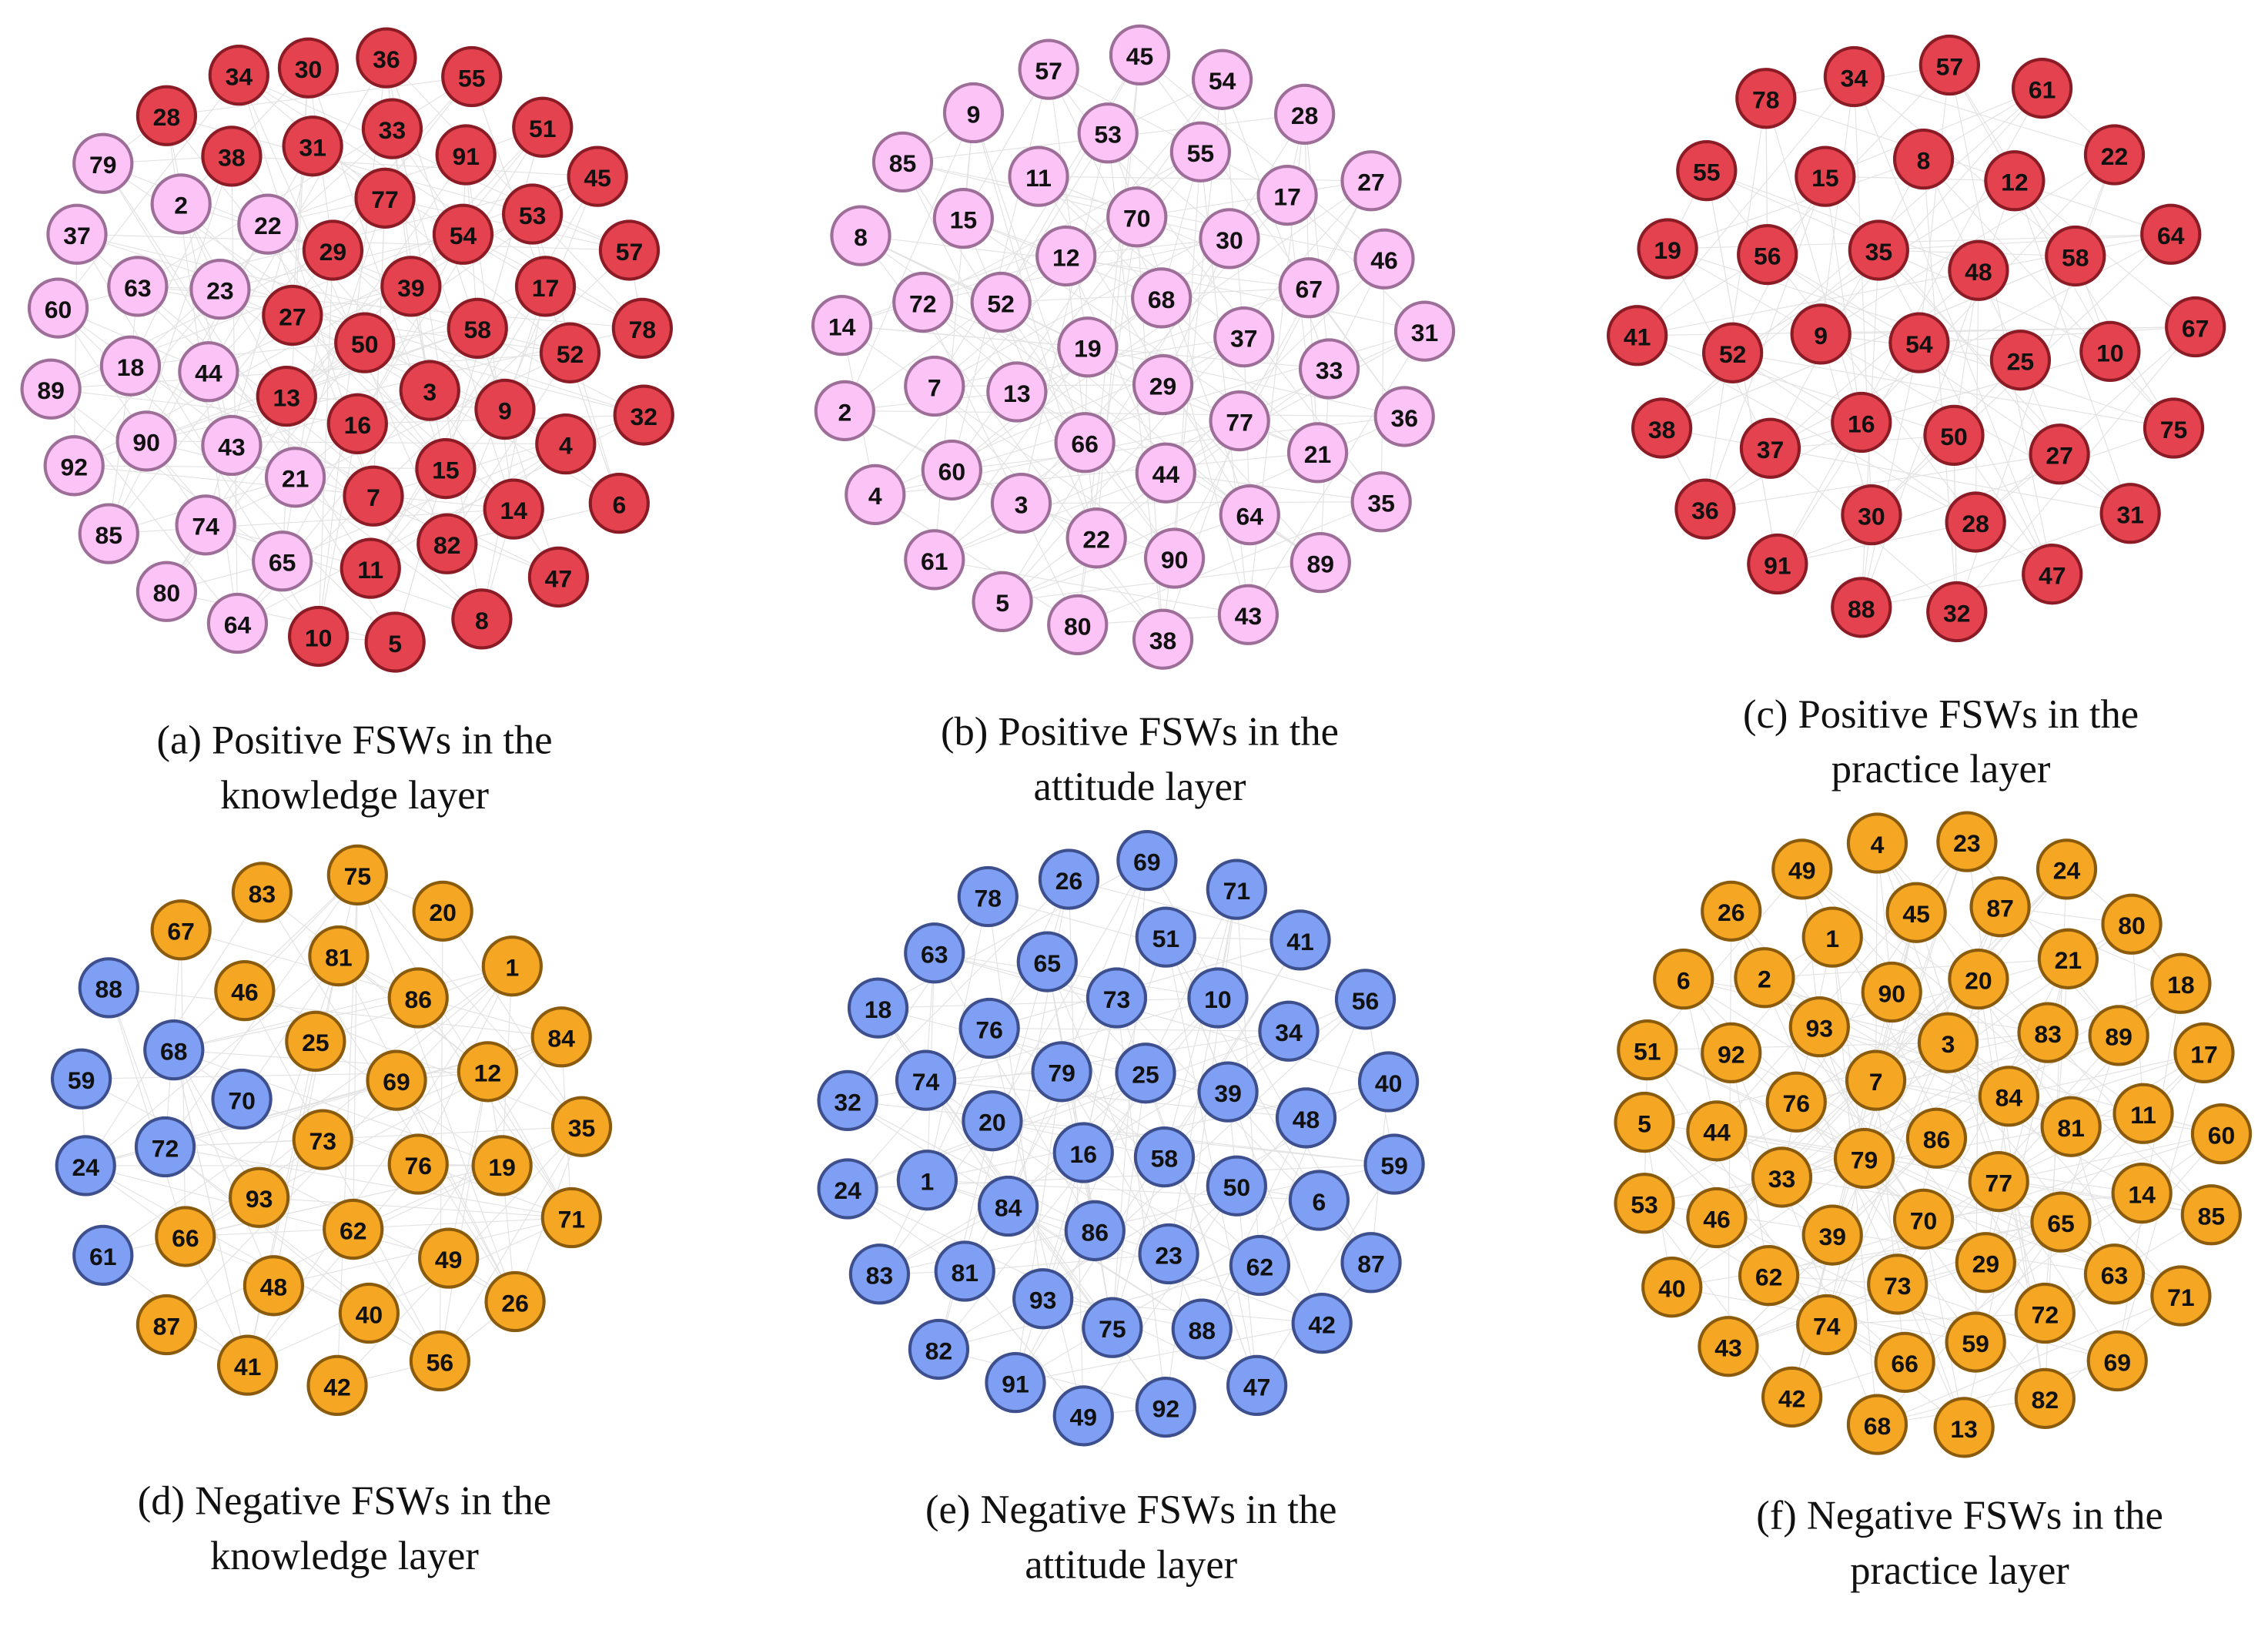 The width and height of the screenshot is (2268, 1640). I want to click on caption: attitude layer, so click(1131, 1565).